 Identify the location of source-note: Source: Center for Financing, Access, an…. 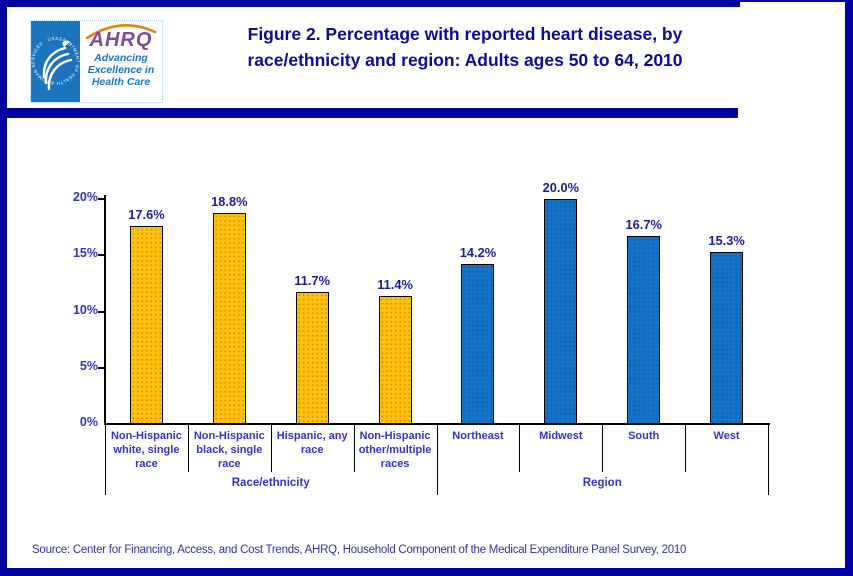
(359, 550).